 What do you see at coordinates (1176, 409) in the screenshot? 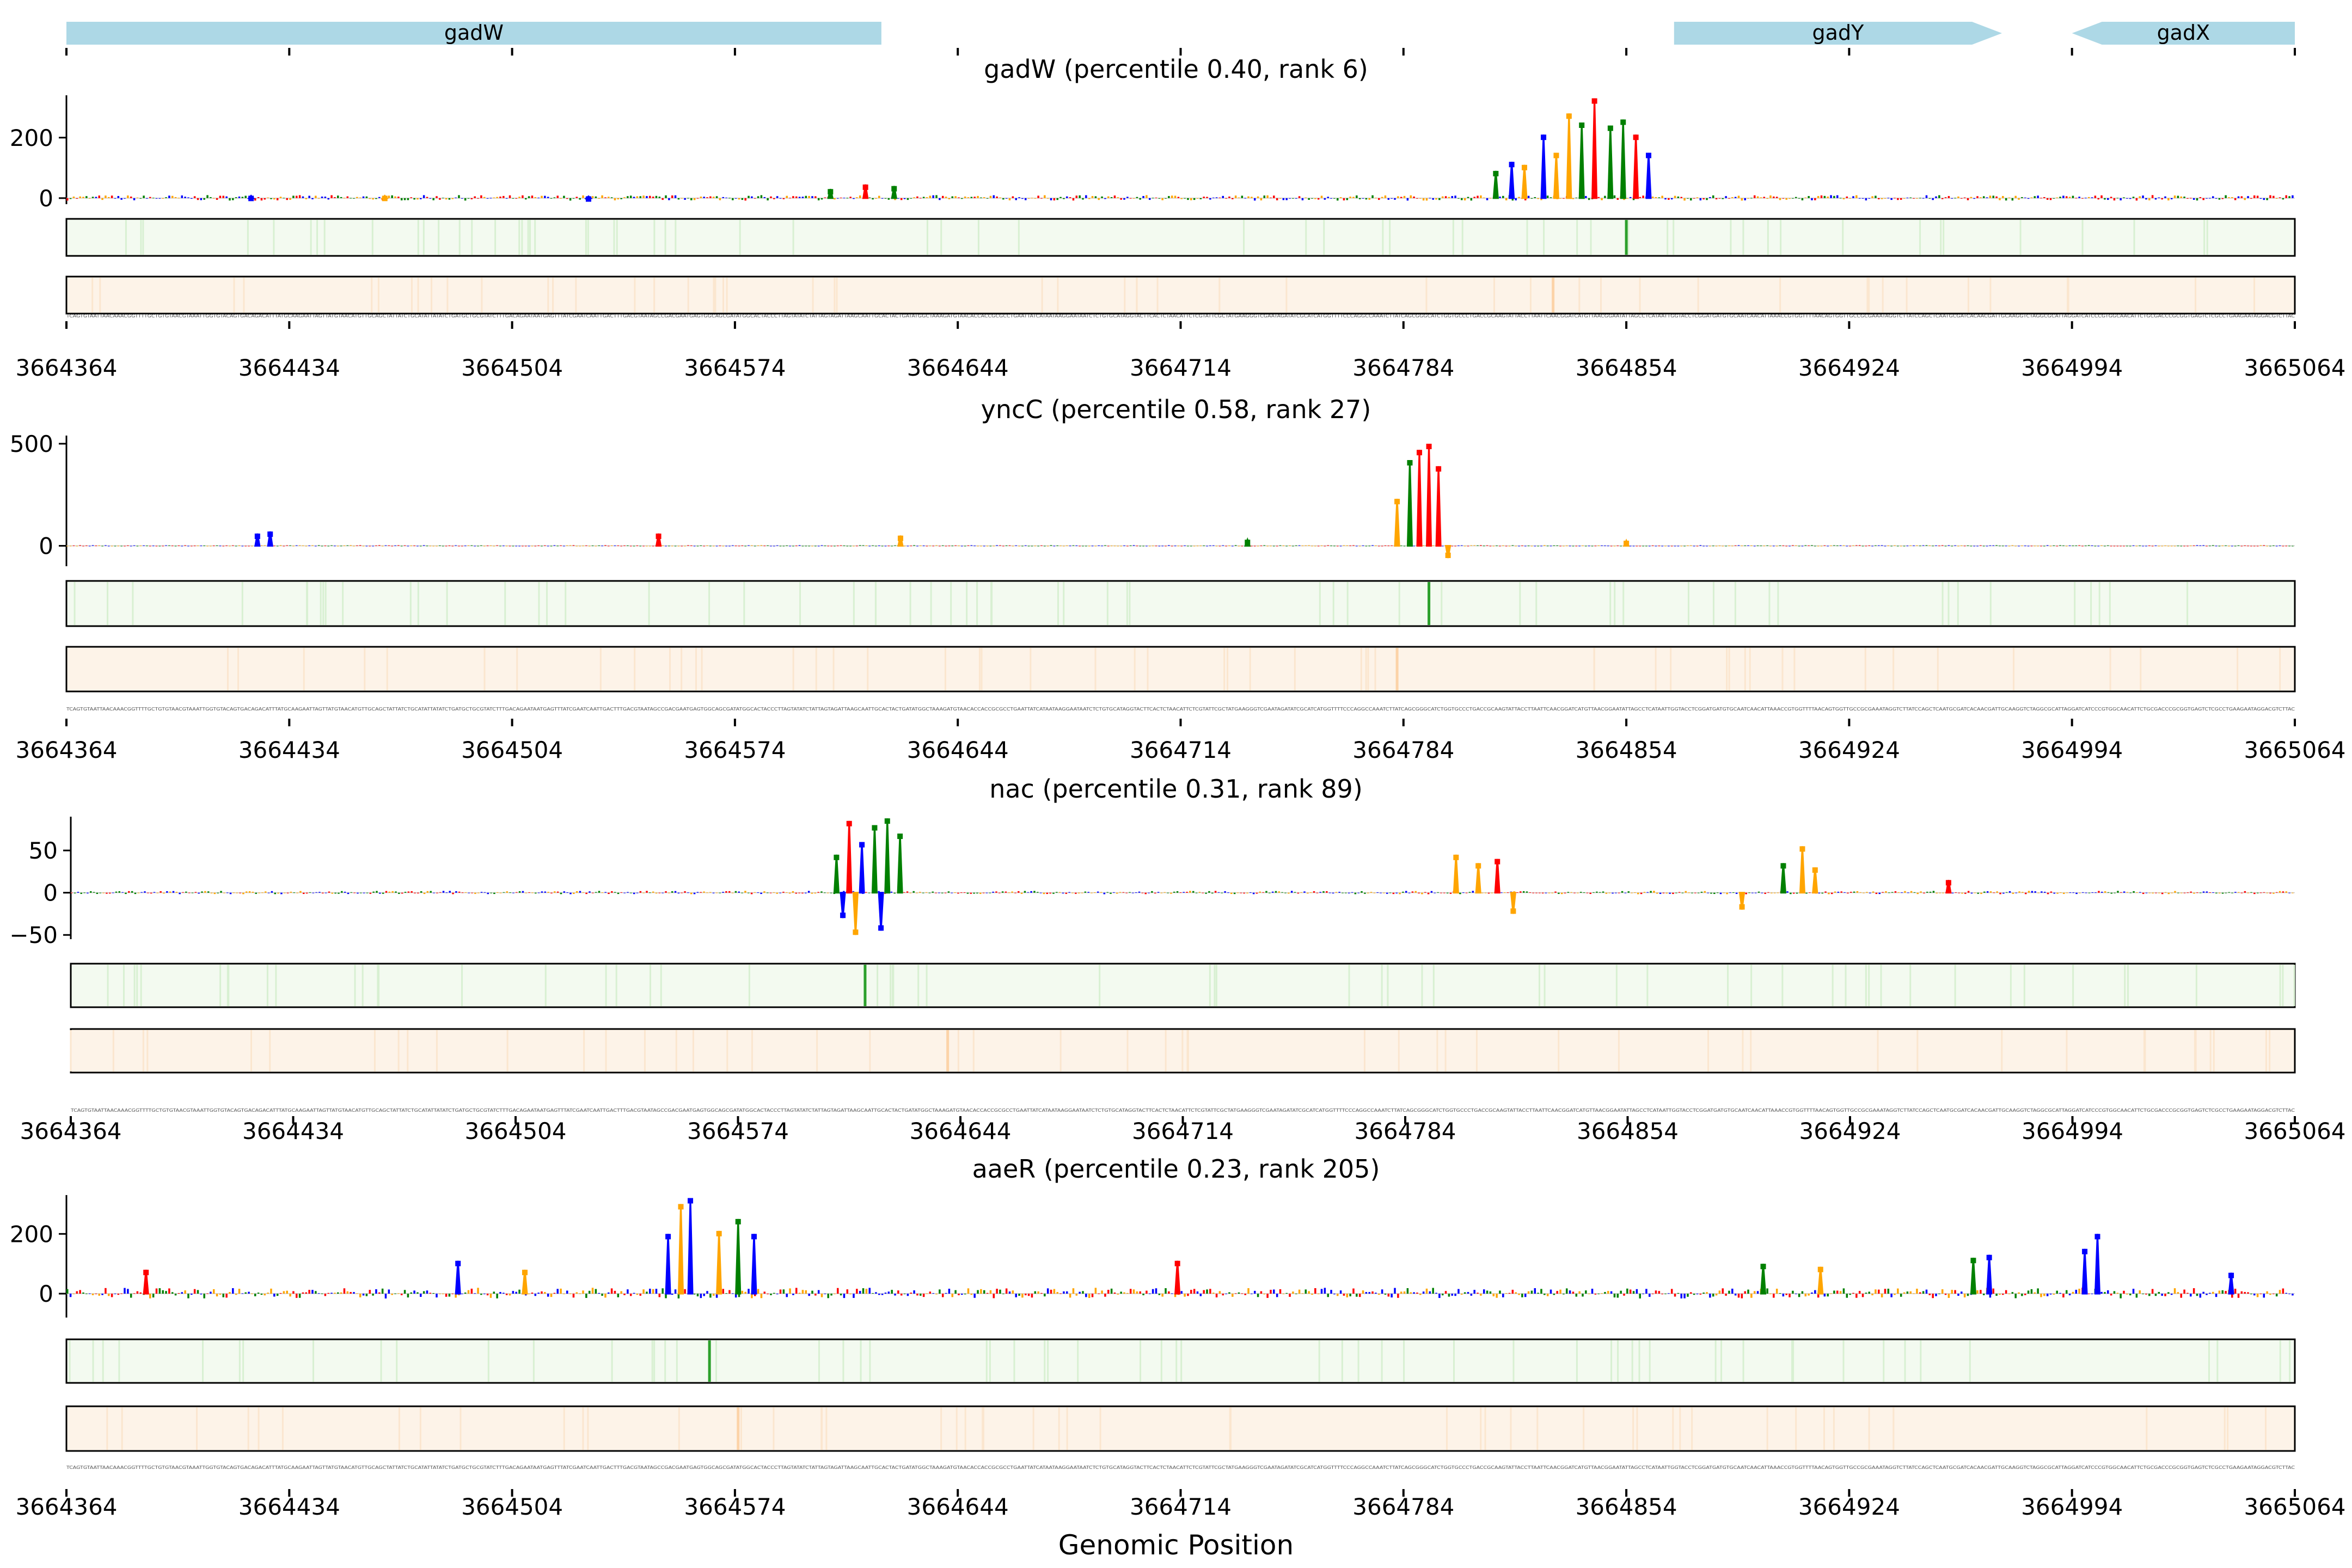
I see `panel-title: yncC (percentile 0.58, rank 27)` at bounding box center [1176, 409].